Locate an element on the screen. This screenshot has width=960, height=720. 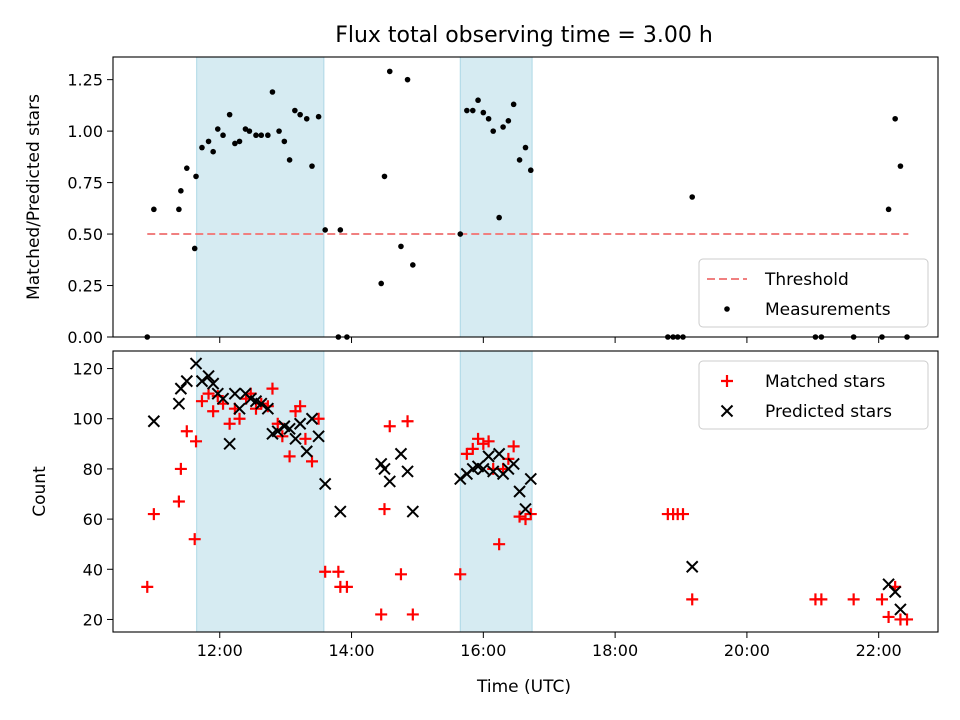
y-tick-label: 40 is located at coordinates (93, 569).